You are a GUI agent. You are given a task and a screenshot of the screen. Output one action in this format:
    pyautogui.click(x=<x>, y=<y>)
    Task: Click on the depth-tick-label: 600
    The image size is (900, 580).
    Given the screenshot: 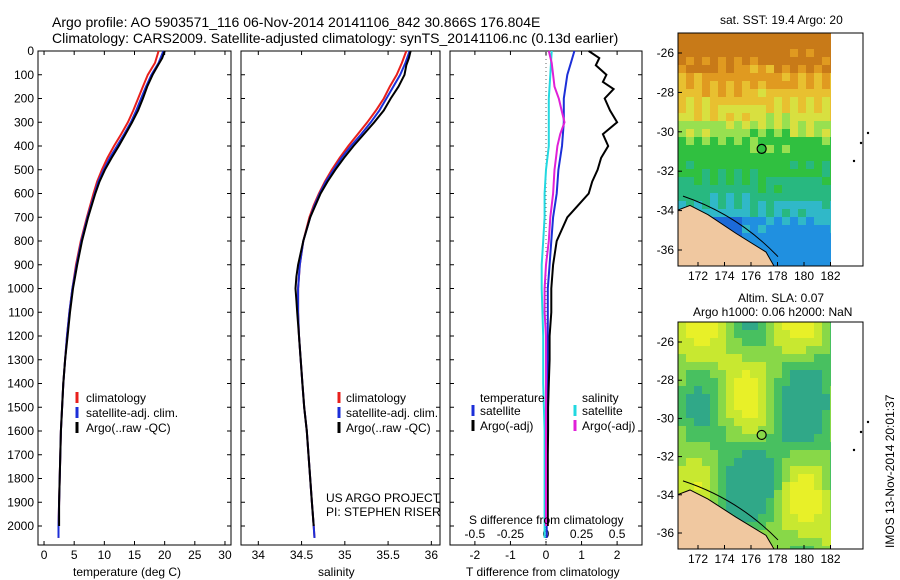 What is the action you would take?
    pyautogui.click(x=24, y=194)
    